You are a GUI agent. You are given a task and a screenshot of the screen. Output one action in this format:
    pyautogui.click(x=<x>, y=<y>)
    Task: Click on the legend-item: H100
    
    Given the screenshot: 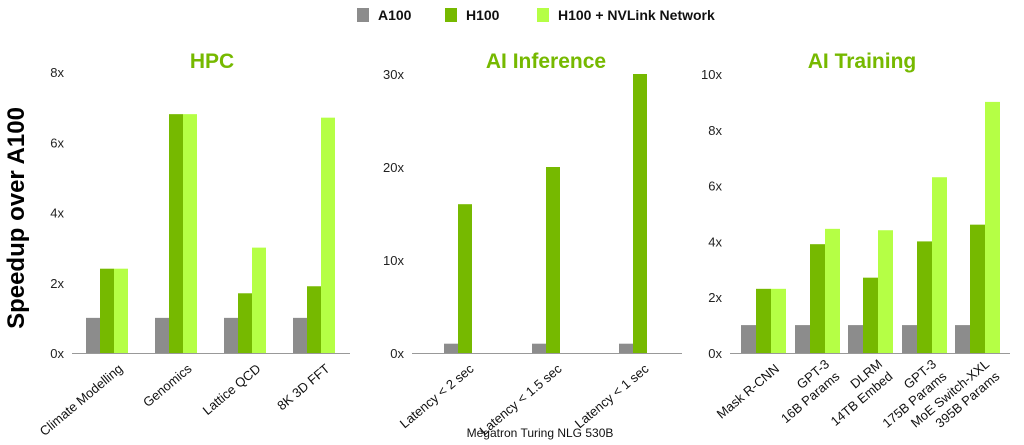 What is the action you would take?
    pyautogui.click(x=472, y=15)
    